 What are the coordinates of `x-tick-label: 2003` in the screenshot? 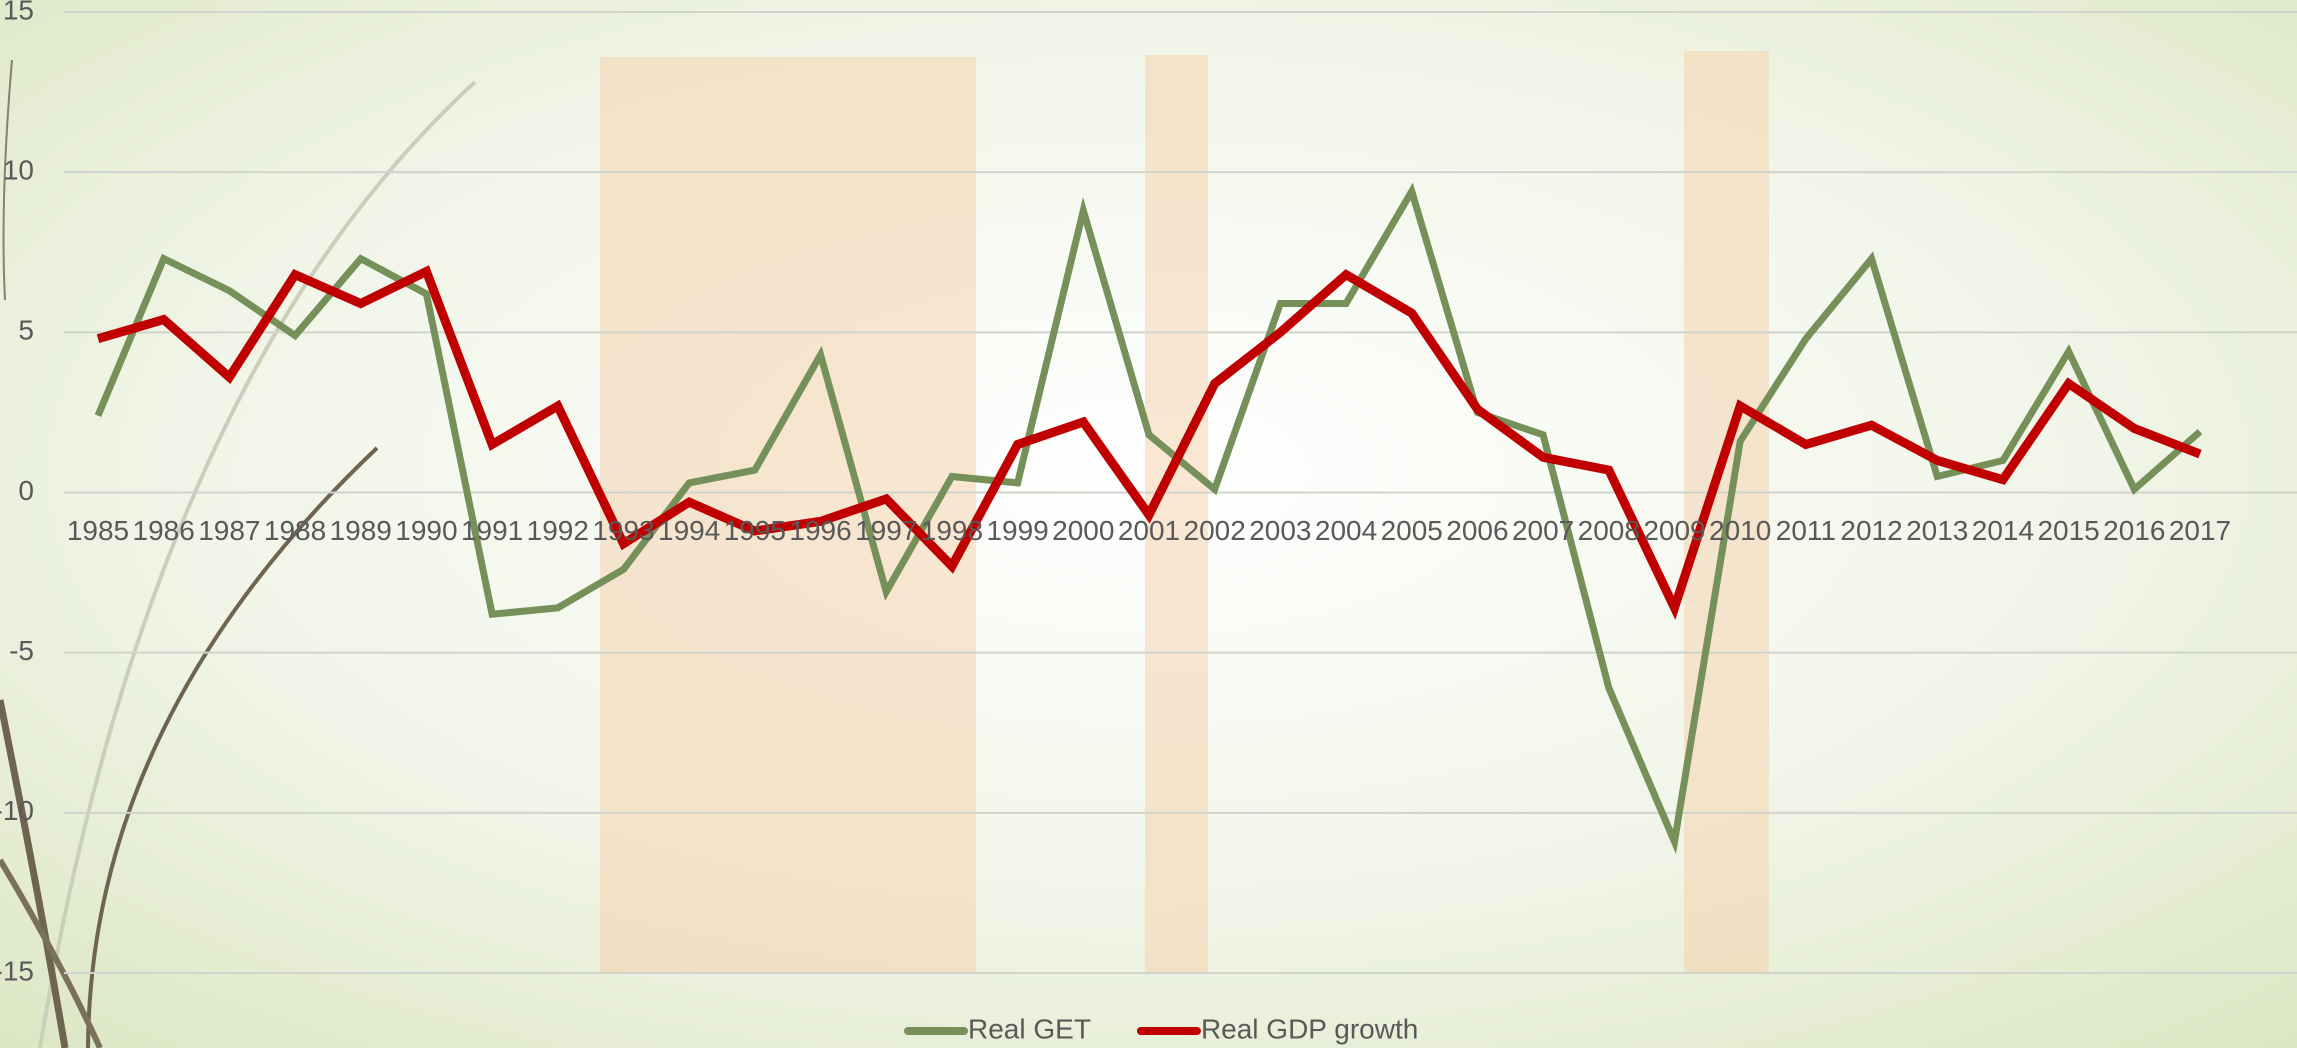 It's located at (1280, 530).